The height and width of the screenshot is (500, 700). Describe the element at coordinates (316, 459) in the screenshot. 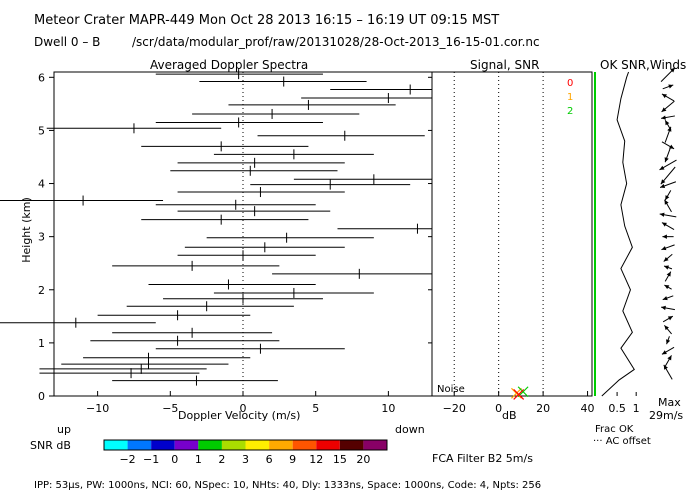

I see `colorbar-tick-label: 12` at that location.